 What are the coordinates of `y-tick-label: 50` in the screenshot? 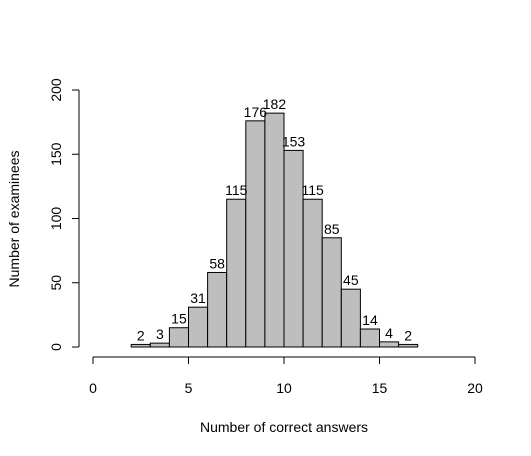 It's located at (56, 283).